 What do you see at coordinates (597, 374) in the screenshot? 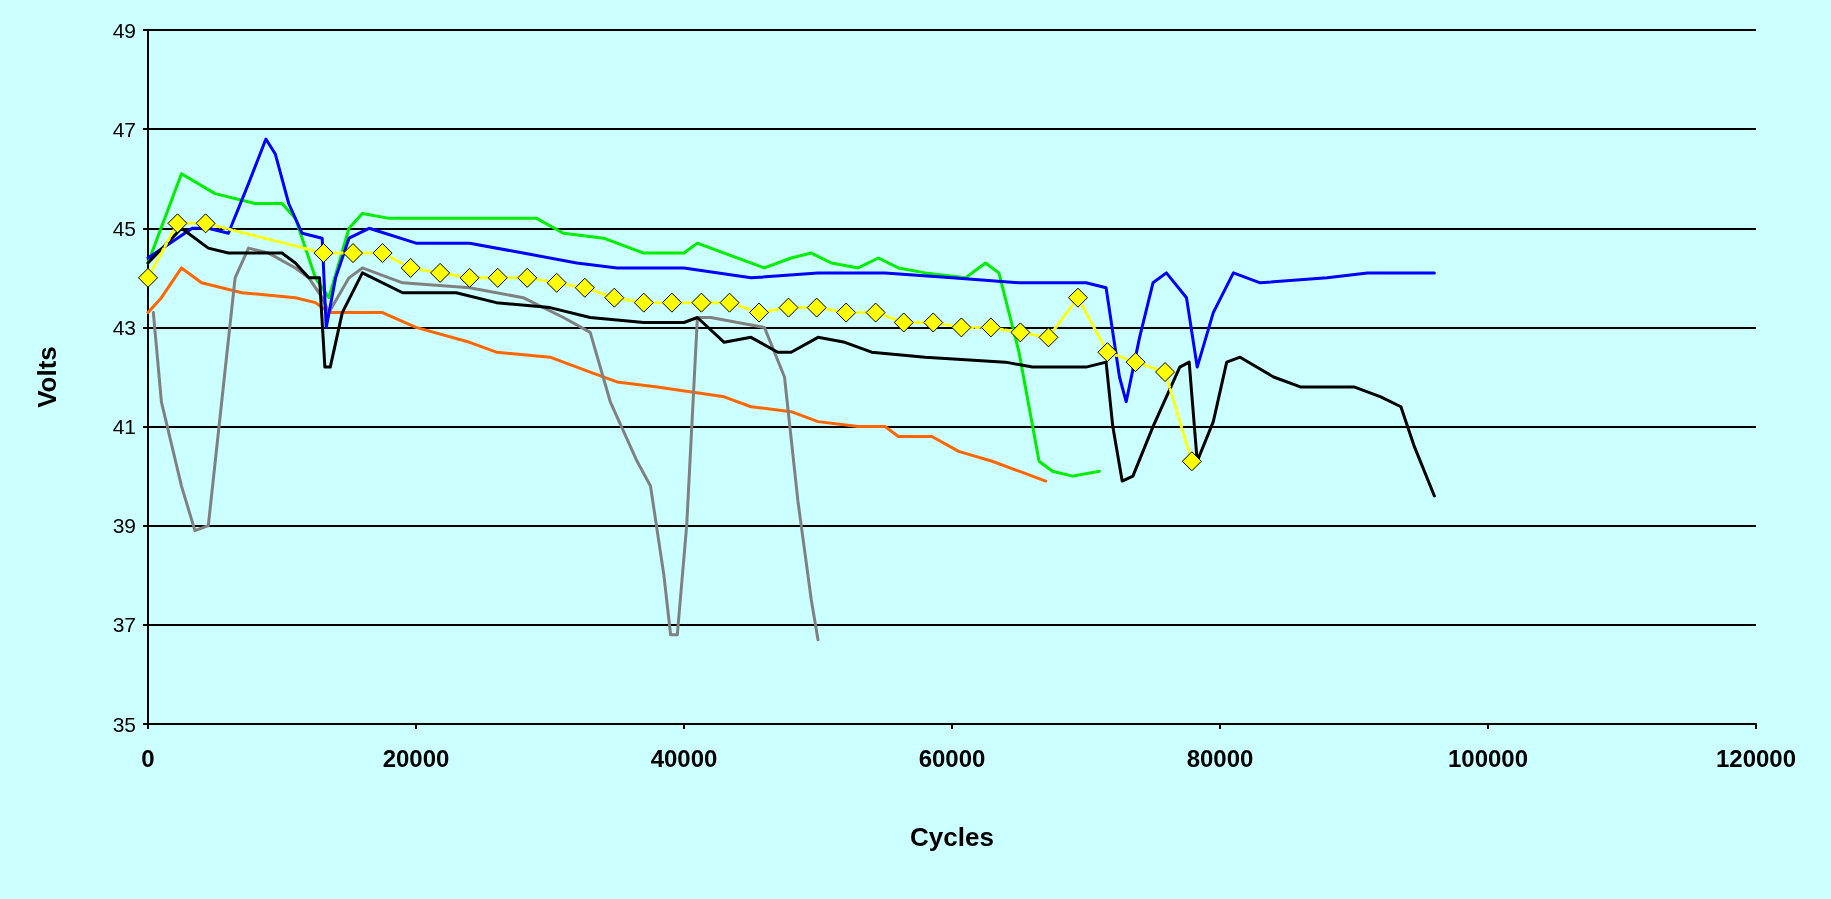
I see `line-series` at bounding box center [597, 374].